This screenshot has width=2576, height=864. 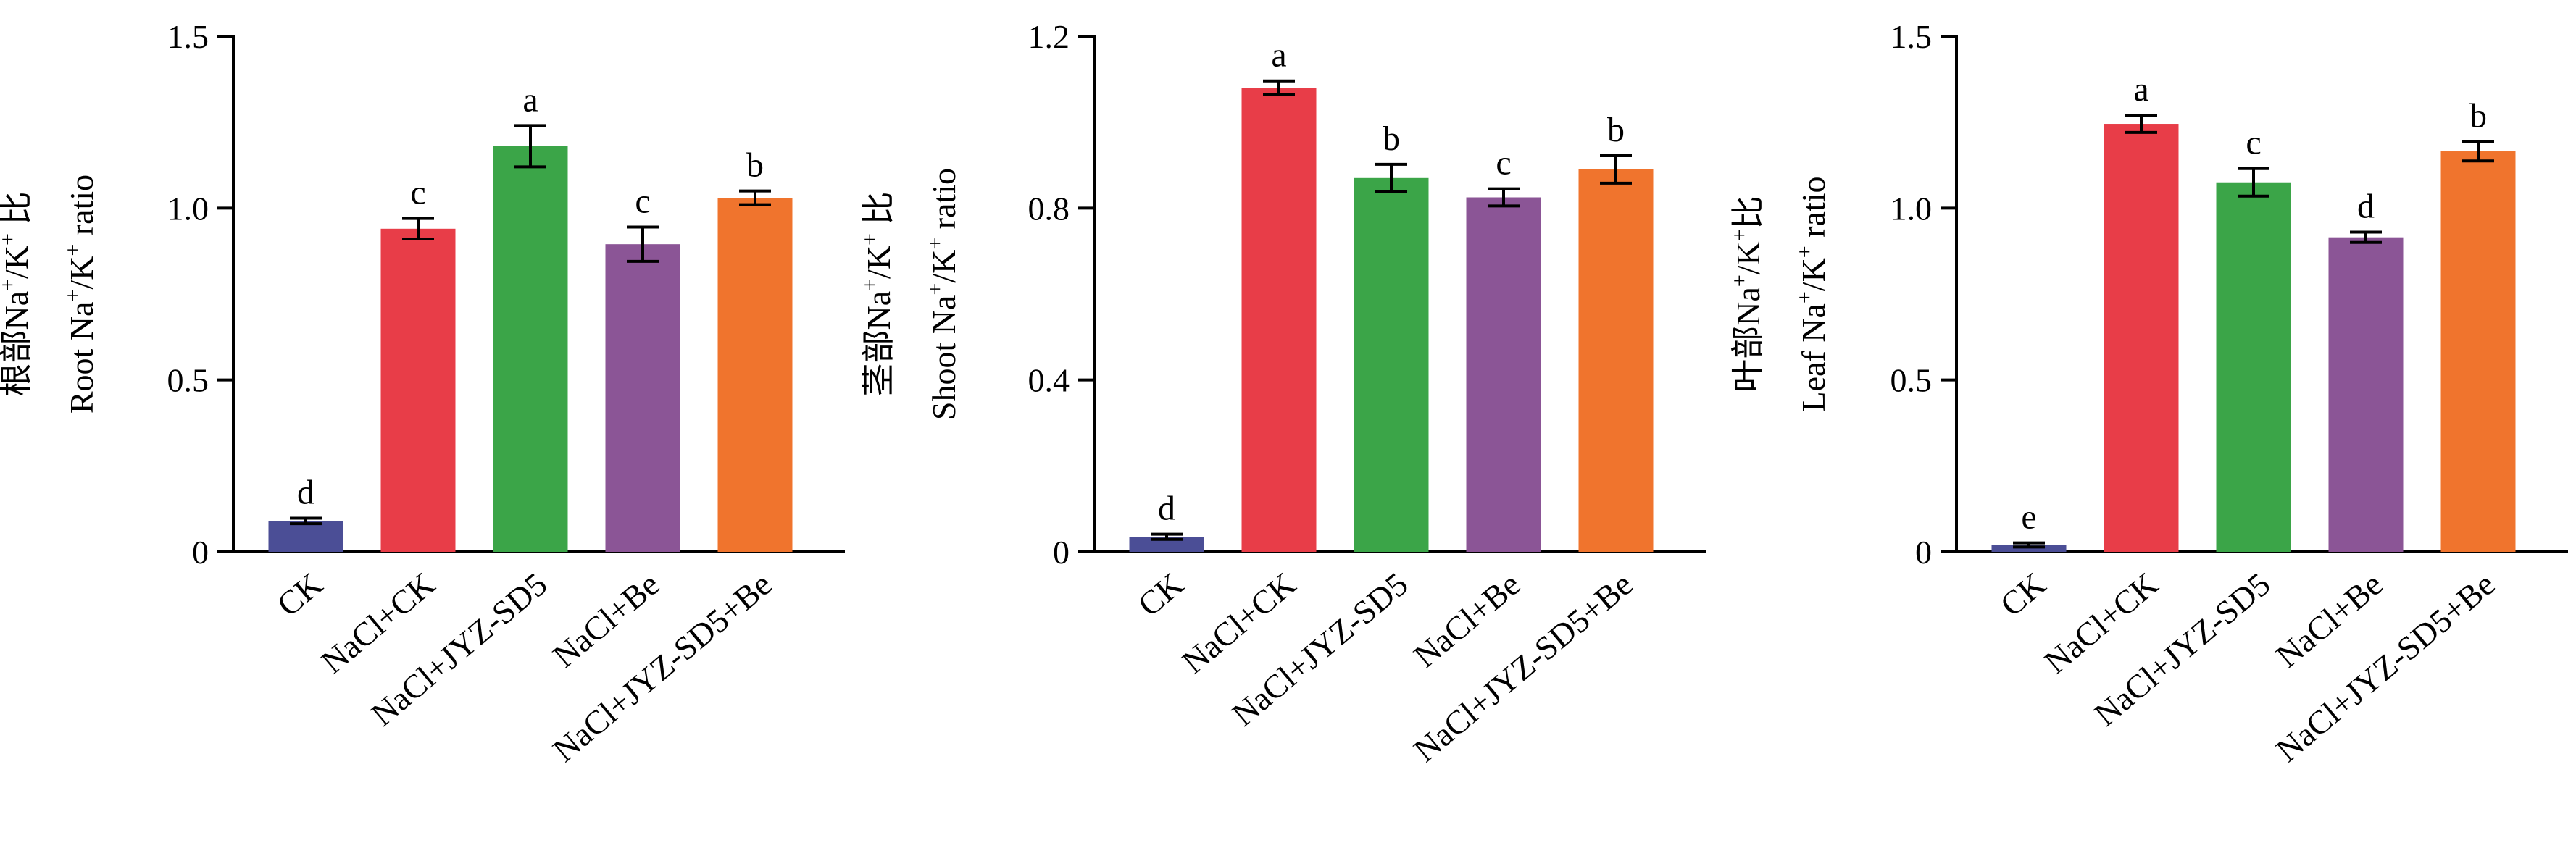 What do you see at coordinates (81, 358) in the screenshot?
I see `y-axis-title-en-text-0: Root Na` at bounding box center [81, 358].